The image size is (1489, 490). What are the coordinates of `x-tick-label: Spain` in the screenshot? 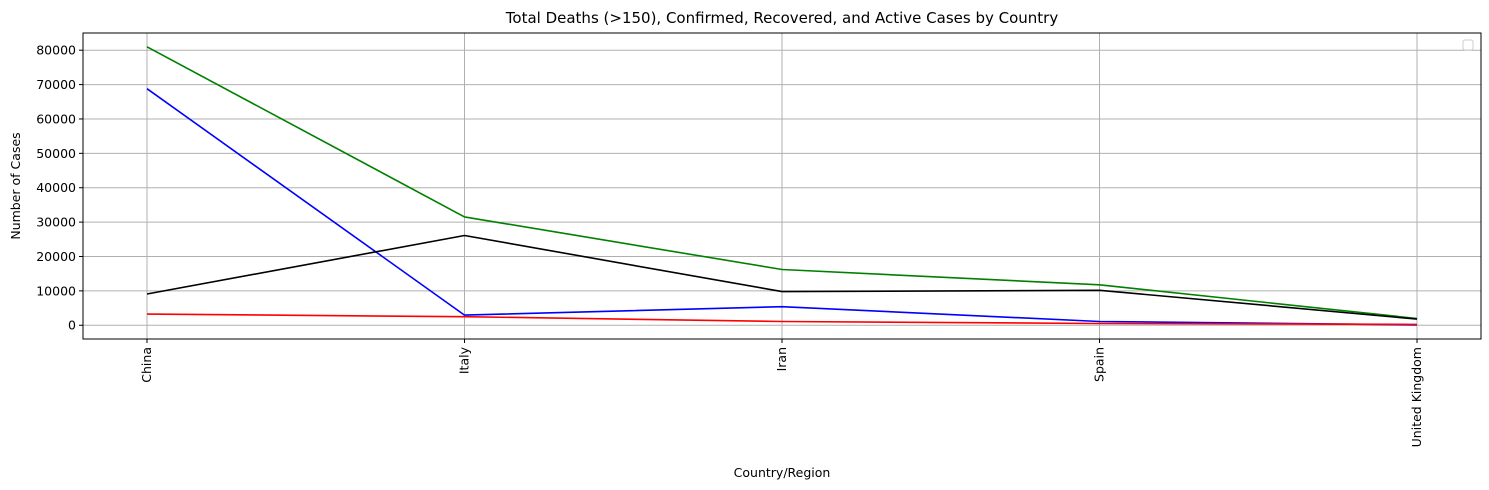 It's located at (1099, 364).